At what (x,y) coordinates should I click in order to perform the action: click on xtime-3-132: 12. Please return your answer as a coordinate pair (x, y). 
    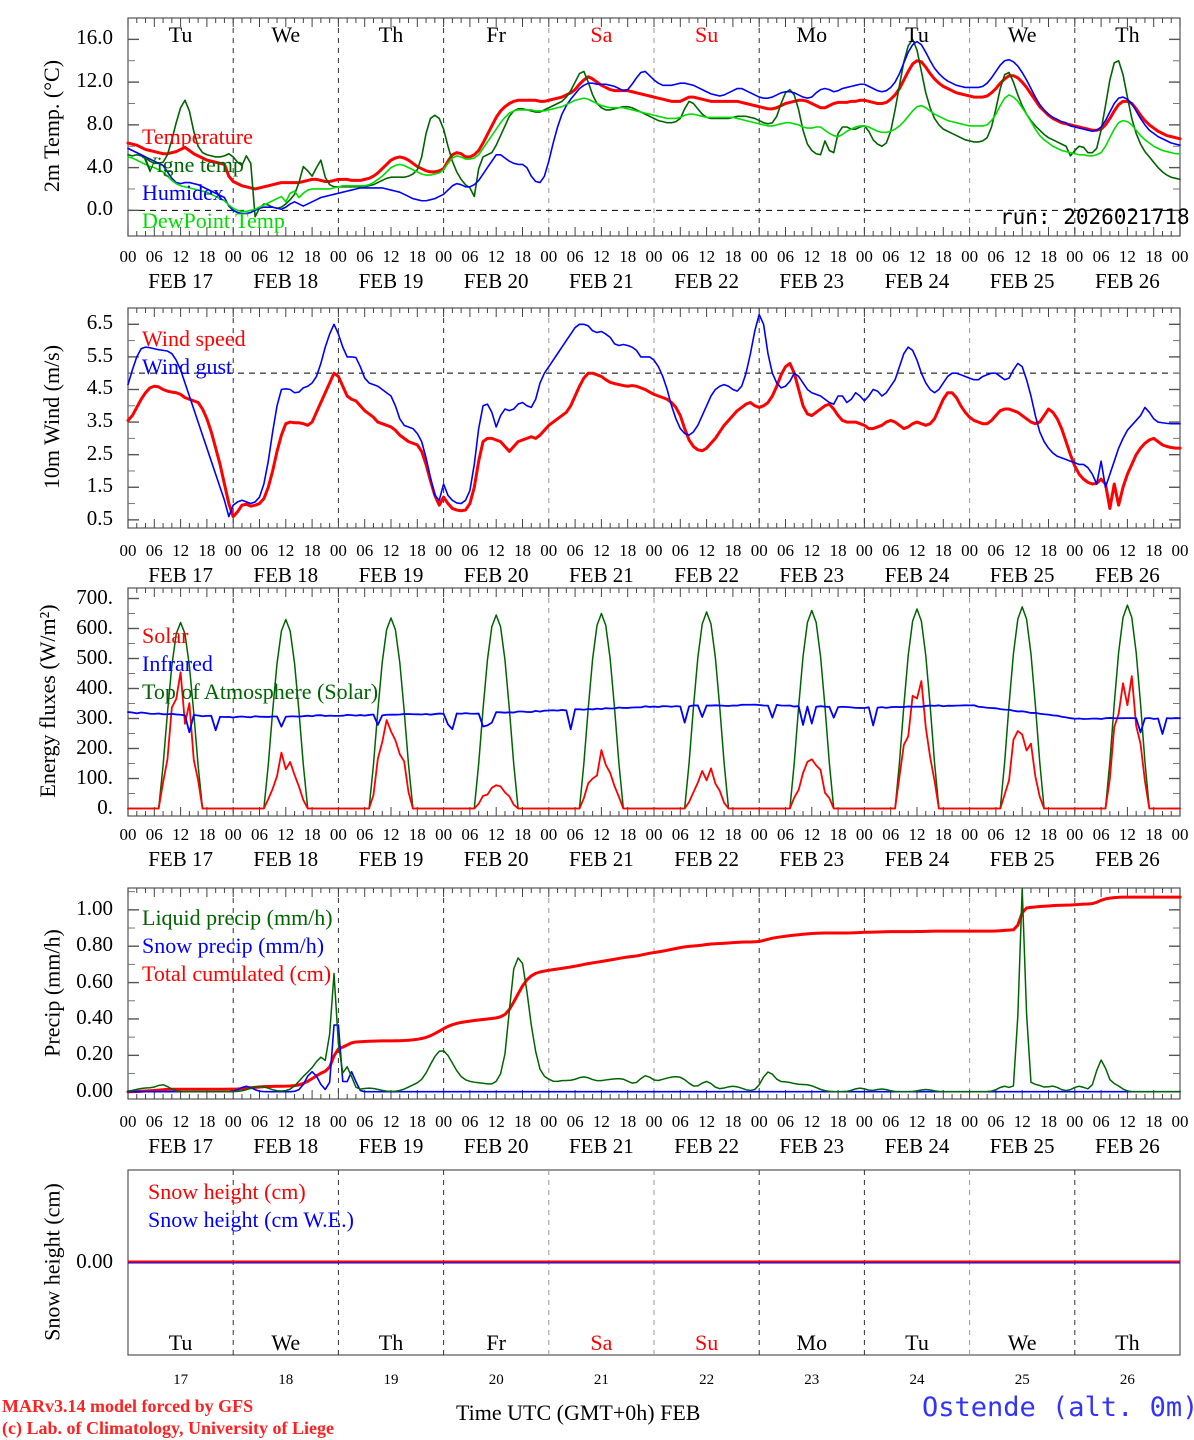
    Looking at the image, I should click on (707, 1121).